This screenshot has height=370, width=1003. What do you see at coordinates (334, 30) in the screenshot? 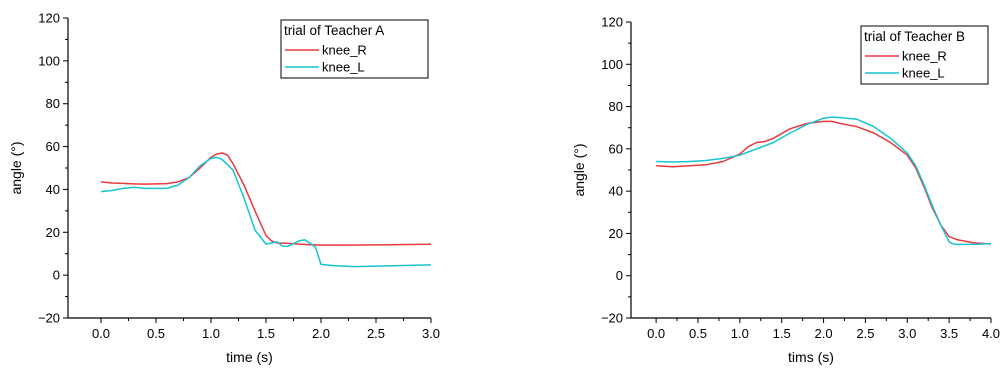
I see `legend-title: trial of Teacher A` at bounding box center [334, 30].